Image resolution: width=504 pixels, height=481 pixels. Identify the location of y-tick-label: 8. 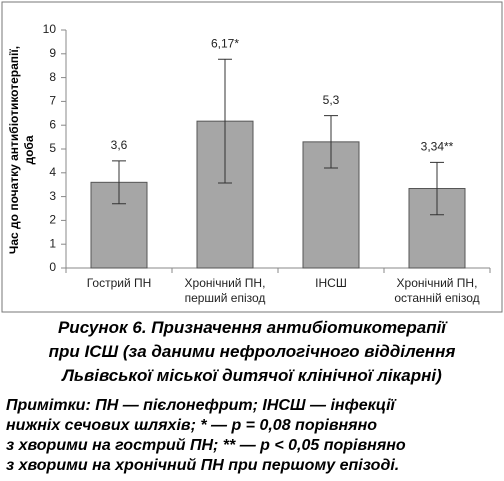
(52, 77).